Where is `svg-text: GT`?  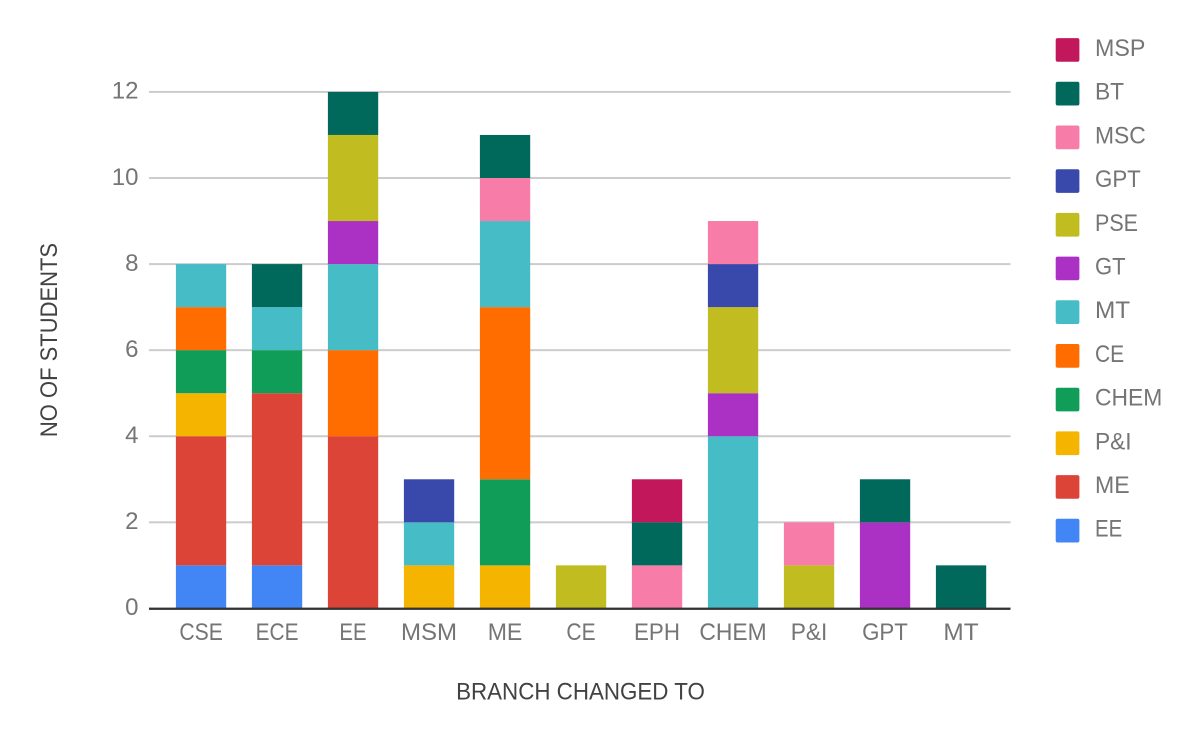
svg-text: GT is located at coordinates (1110, 267).